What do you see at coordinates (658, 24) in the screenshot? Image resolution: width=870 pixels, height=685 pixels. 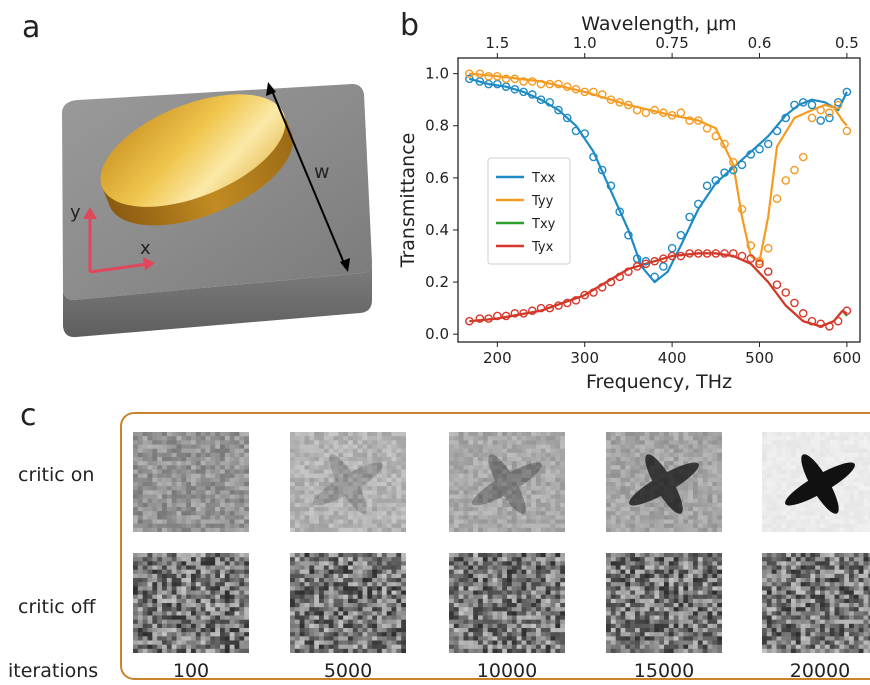 I see `top-axis-title: Wavelength, μm` at bounding box center [658, 24].